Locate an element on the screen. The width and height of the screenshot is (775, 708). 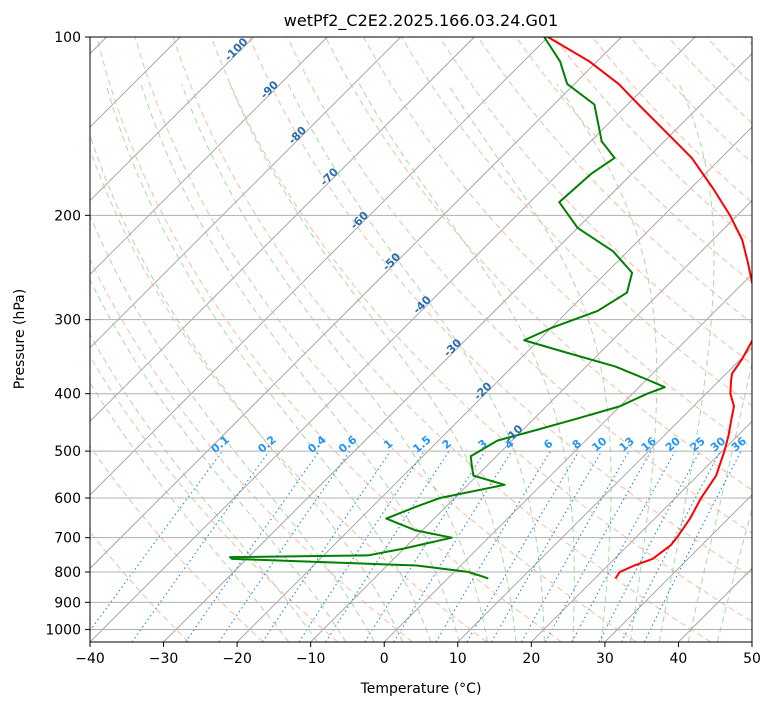
mixing-ratio-label: 8 is located at coordinates (577, 444).